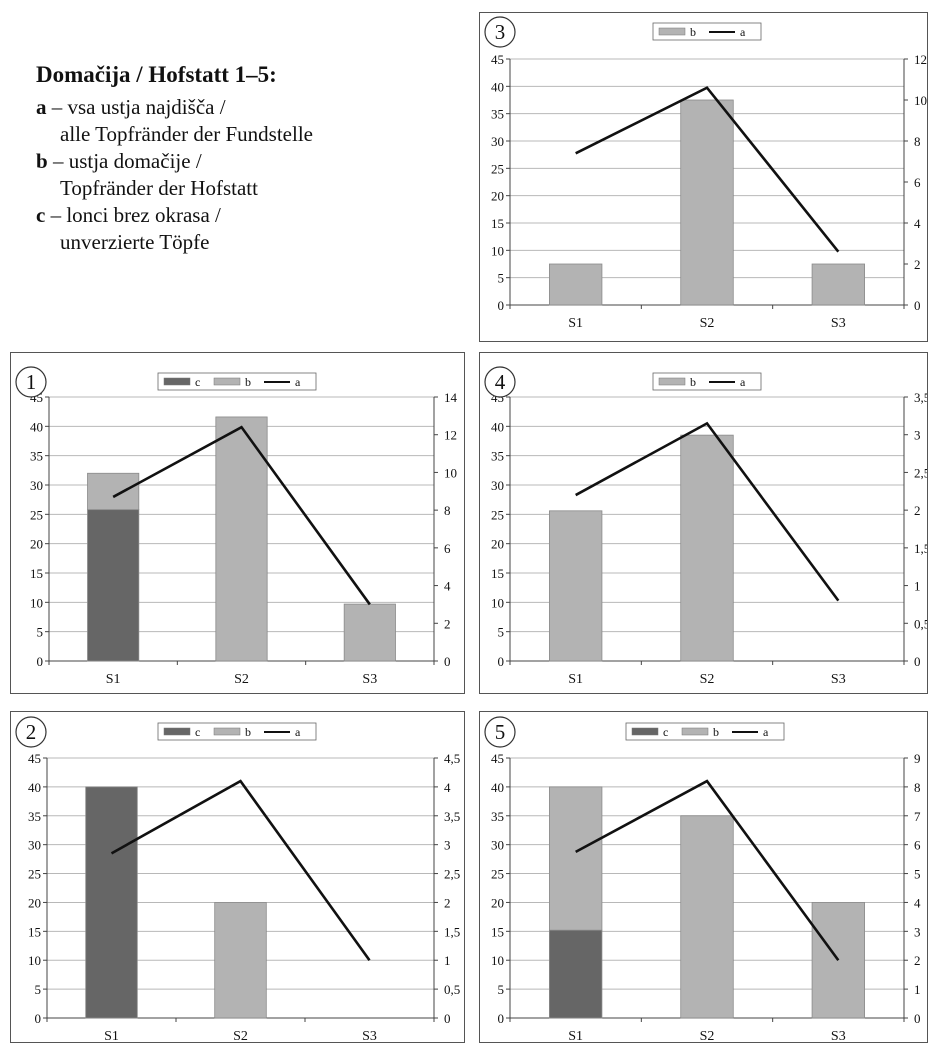 This screenshot has width=928, height=1043. What do you see at coordinates (497, 456) in the screenshot?
I see `left-tick-label: 35` at bounding box center [497, 456].